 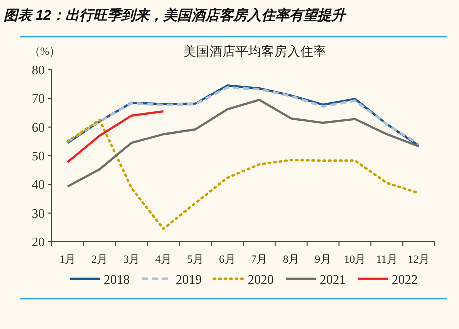 What do you see at coordinates (38, 184) in the screenshot?
I see `y-tick-label: 40` at bounding box center [38, 184].